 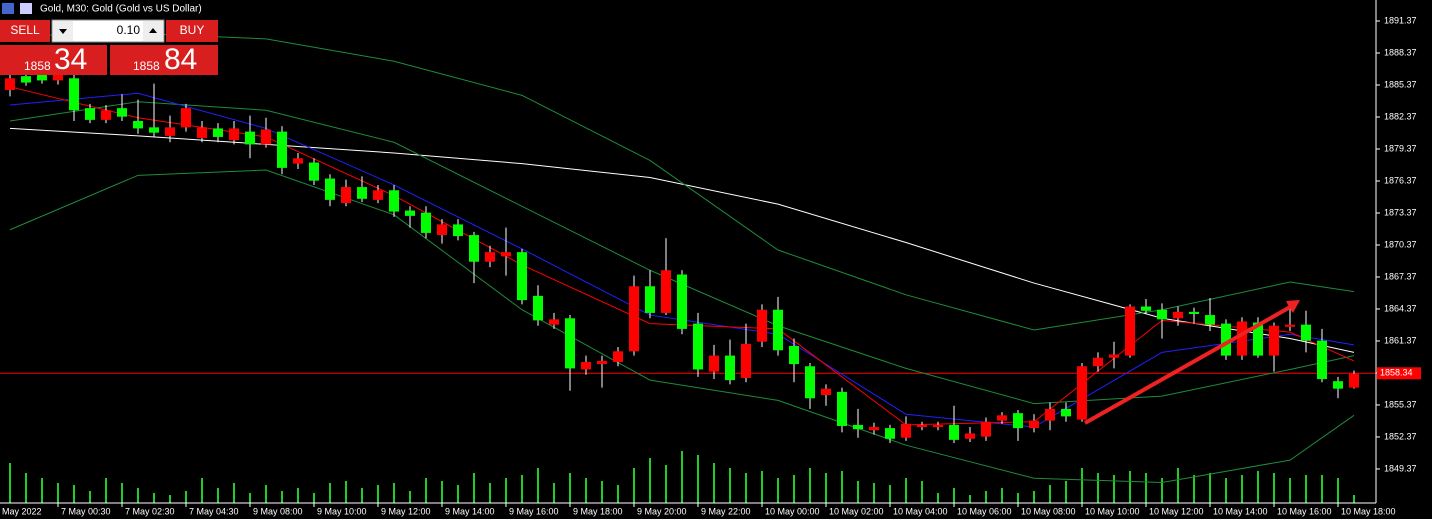 I want to click on buy-button, so click(x=192, y=31).